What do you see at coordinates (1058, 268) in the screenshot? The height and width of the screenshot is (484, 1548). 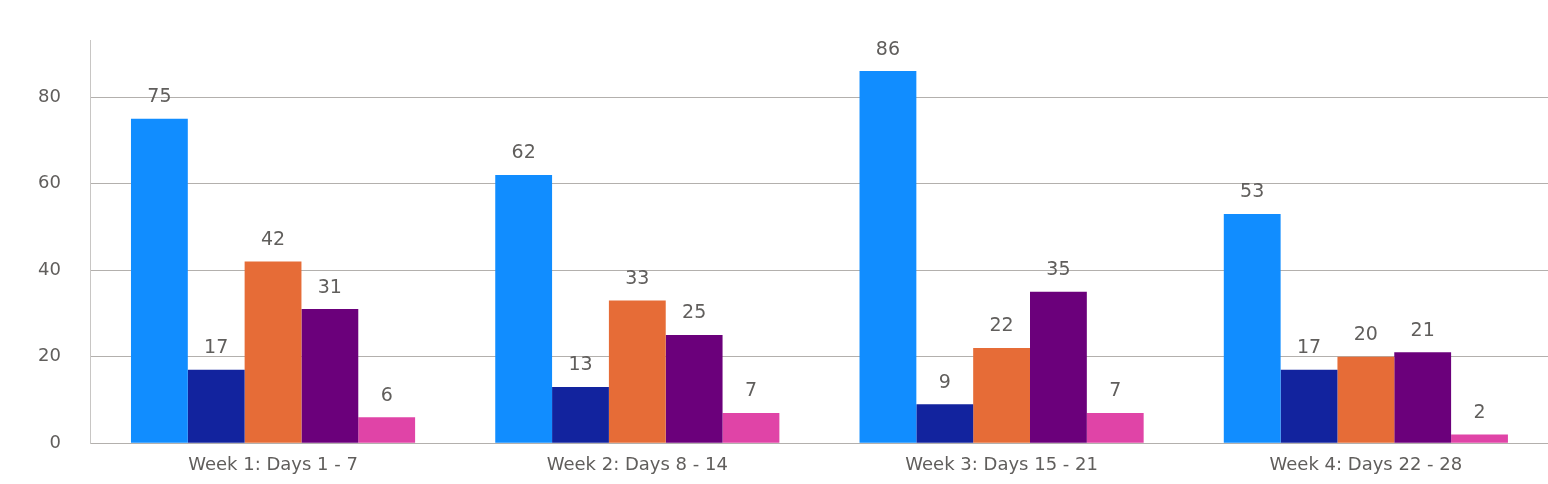 I see `data-label: 35` at bounding box center [1058, 268].